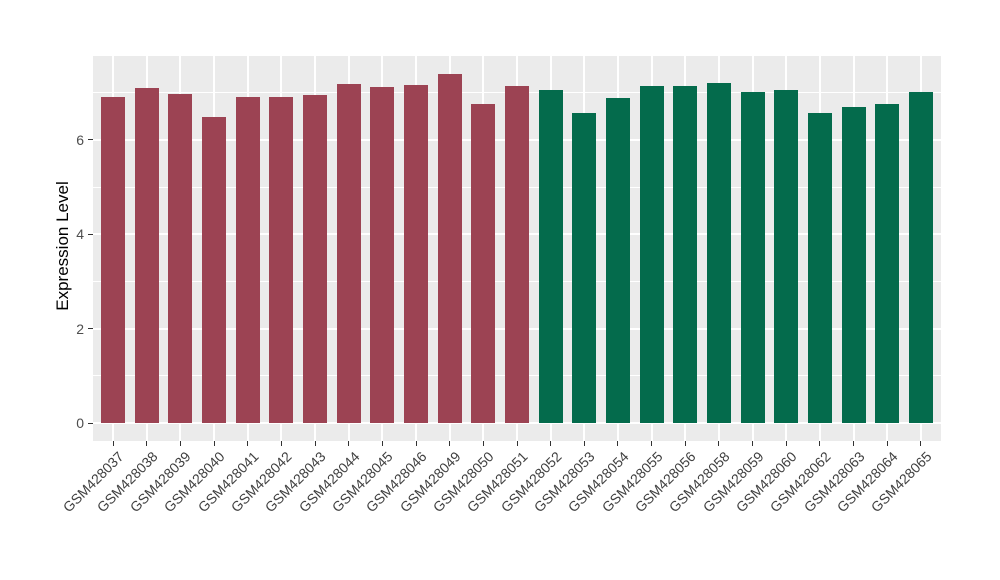 Image resolution: width=1000 pixels, height=580 pixels. Describe the element at coordinates (920, 257) in the screenshot. I see `bar-GSM428065` at that location.